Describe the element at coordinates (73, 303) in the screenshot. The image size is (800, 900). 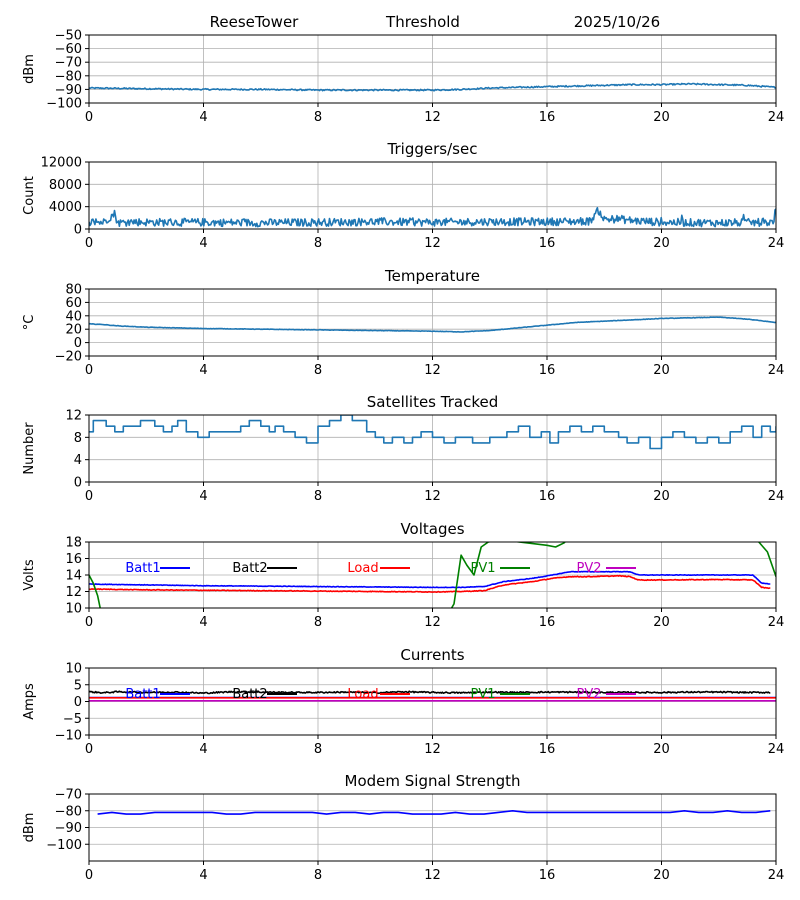
I see `y-tick-label: 60` at that location.